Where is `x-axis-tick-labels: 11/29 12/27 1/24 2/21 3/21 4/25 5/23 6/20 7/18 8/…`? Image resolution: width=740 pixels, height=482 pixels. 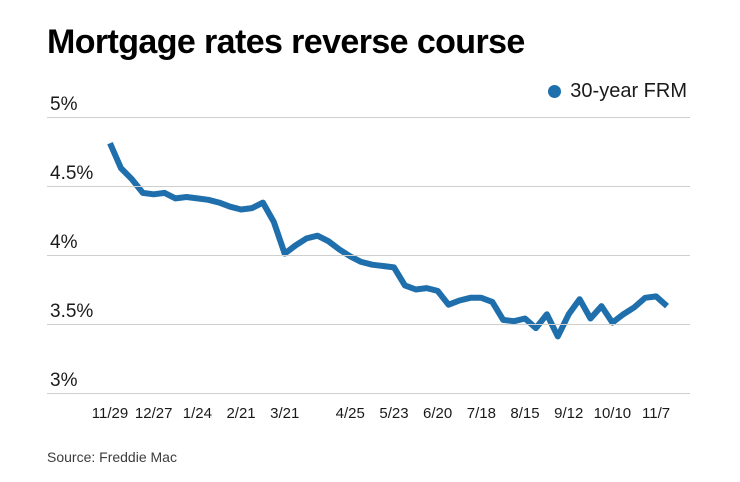 x-axis-tick-labels: 11/29 12/27 1/24 2/21 3/21 4/25 5/23 6/20 7/18 8/… is located at coordinates (368, 415).